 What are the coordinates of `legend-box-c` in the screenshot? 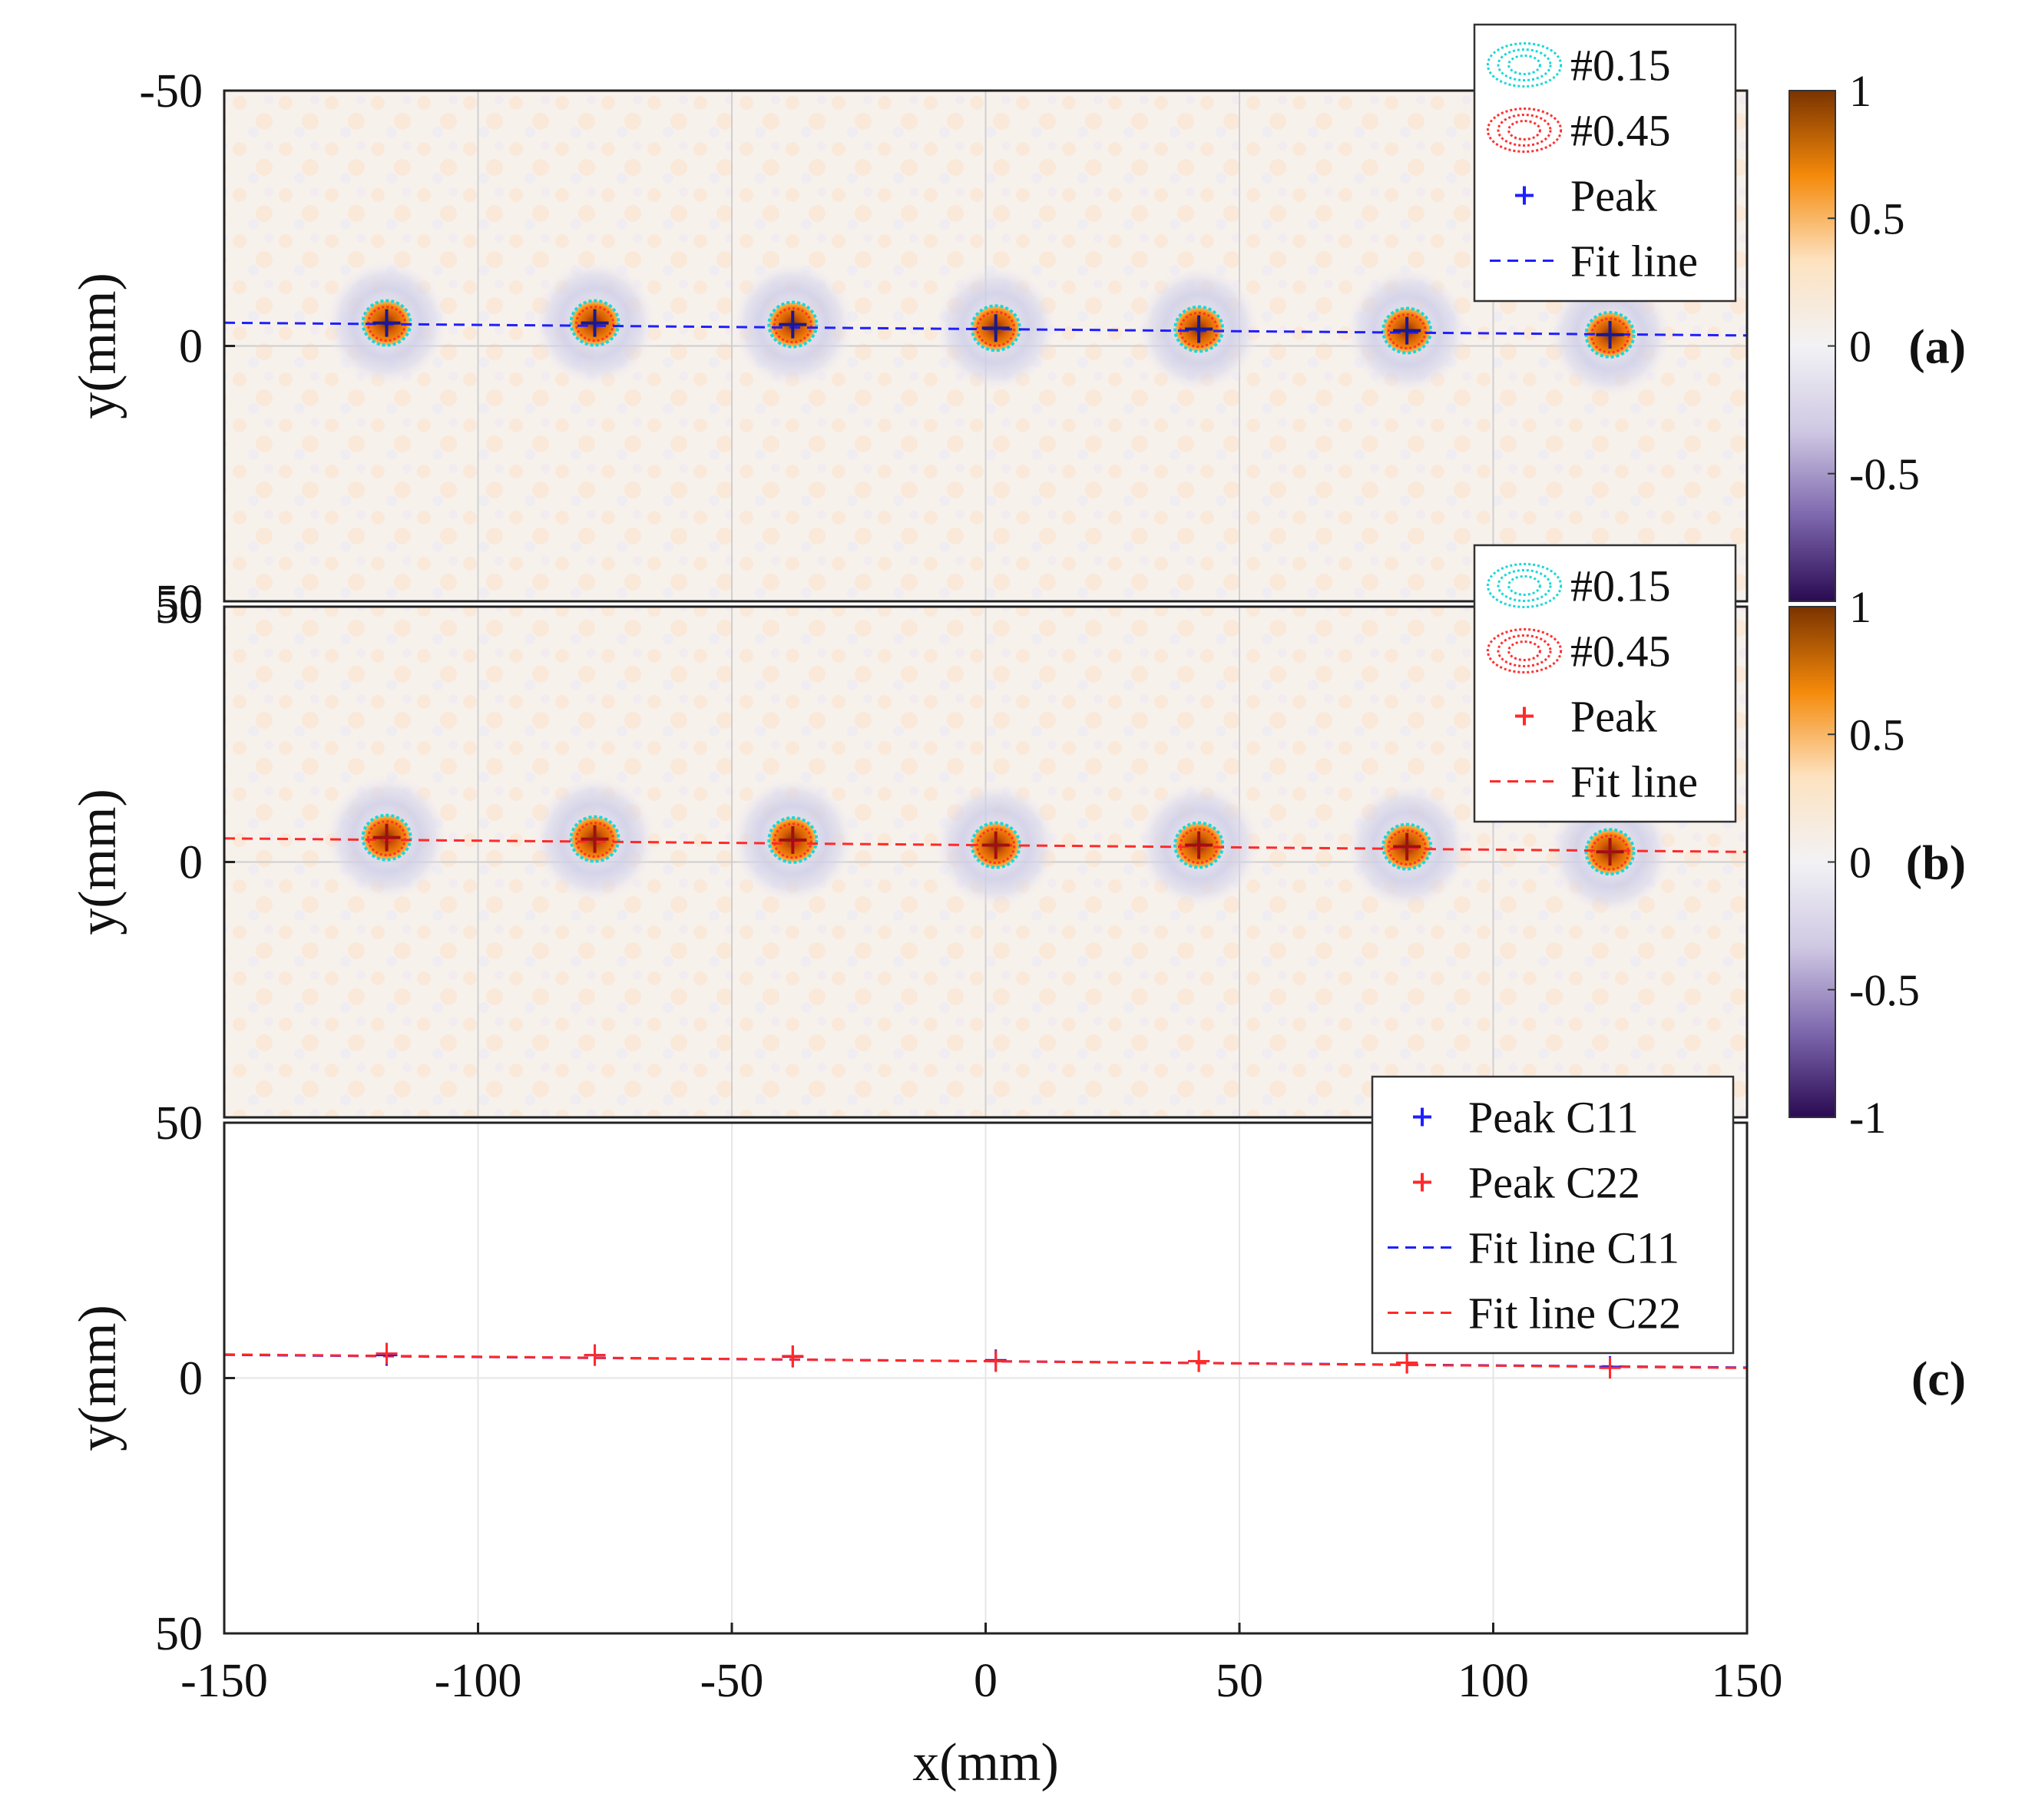 It's located at (1553, 1215).